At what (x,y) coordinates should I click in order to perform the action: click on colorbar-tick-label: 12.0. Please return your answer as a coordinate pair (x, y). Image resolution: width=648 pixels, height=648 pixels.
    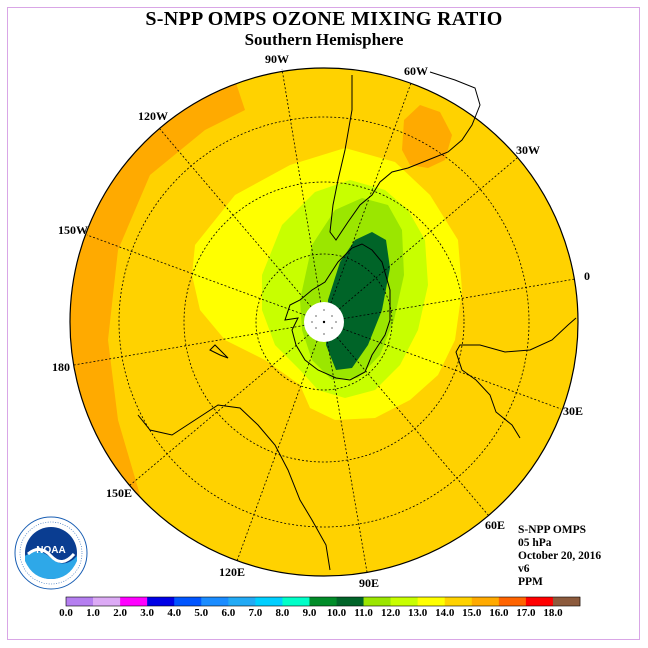
    Looking at the image, I should click on (391, 613).